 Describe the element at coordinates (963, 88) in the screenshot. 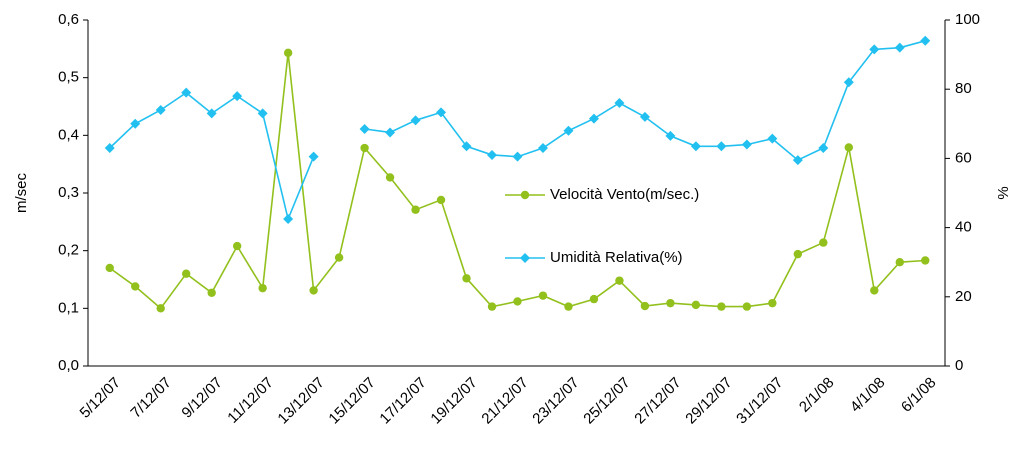

I see `y2-tick-label: 80` at that location.